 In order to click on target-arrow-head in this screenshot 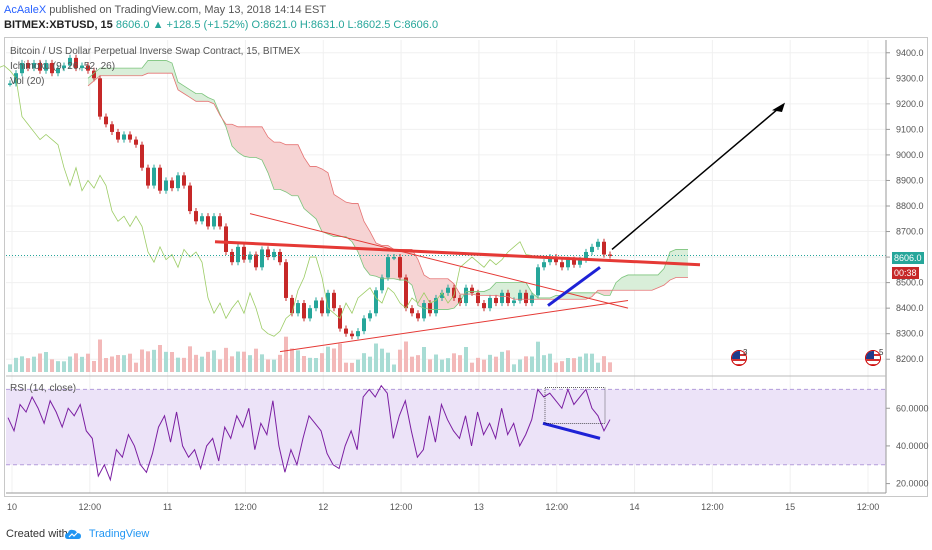, I will do `click(778, 107)`.